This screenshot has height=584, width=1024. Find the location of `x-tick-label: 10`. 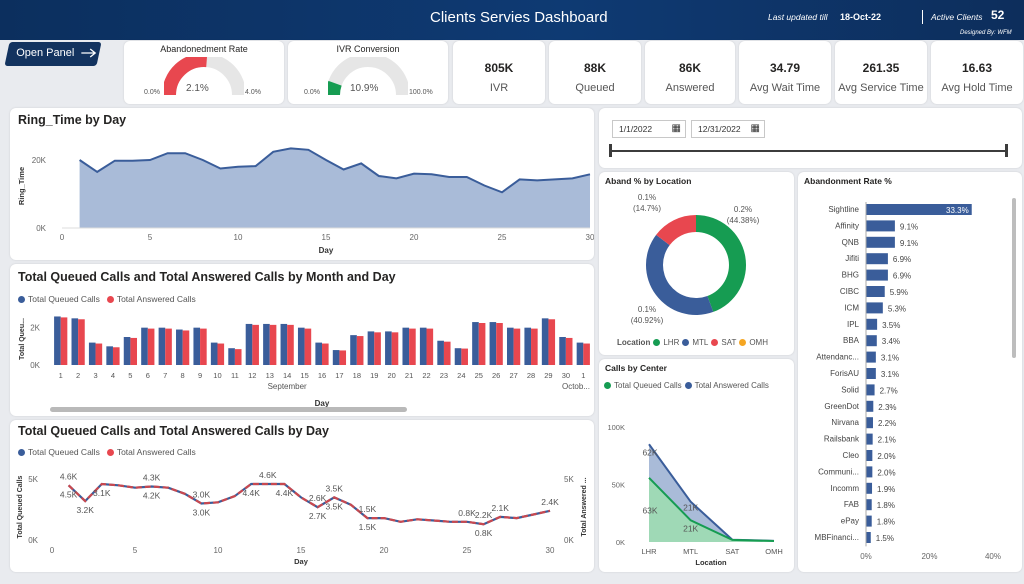

x-tick-label: 10 is located at coordinates (238, 237).